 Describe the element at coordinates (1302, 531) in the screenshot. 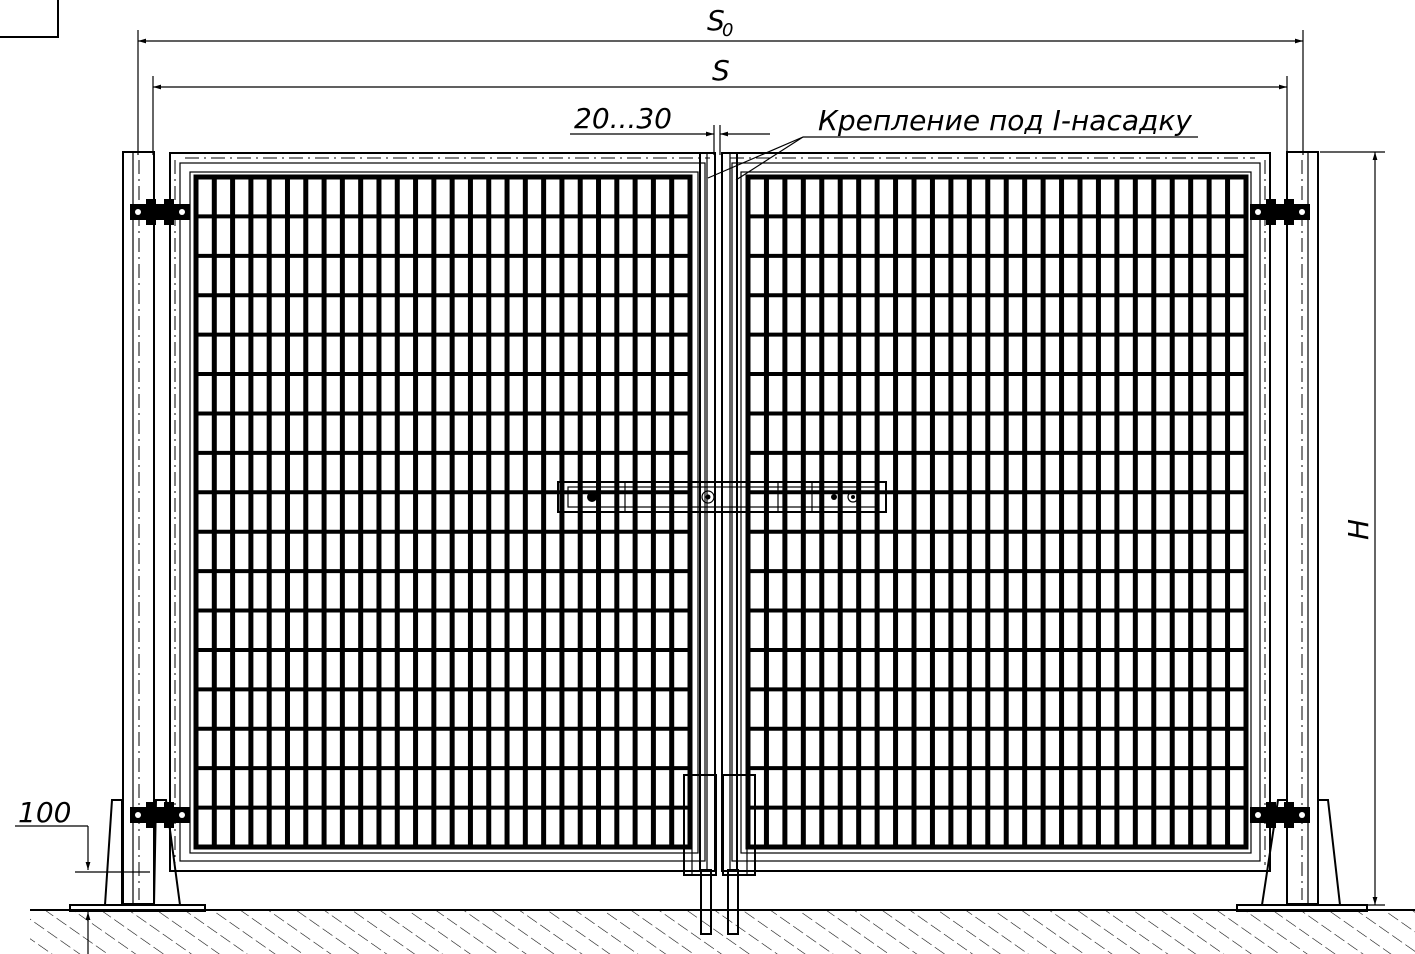

I see `right-post` at that location.